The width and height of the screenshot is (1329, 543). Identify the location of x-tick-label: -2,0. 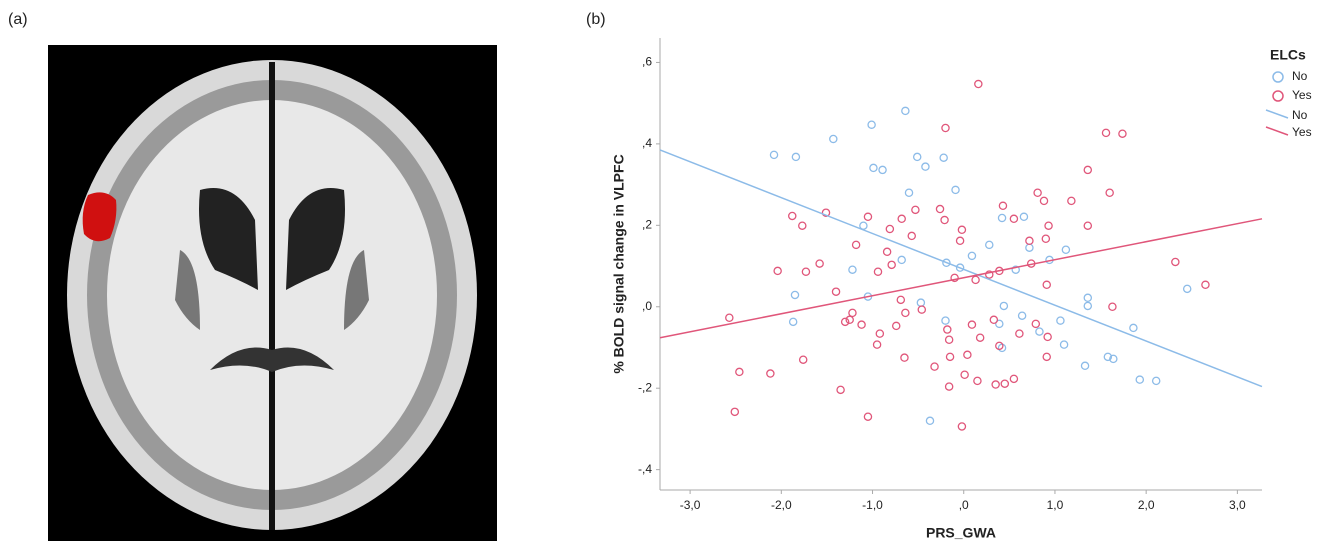
(781, 505).